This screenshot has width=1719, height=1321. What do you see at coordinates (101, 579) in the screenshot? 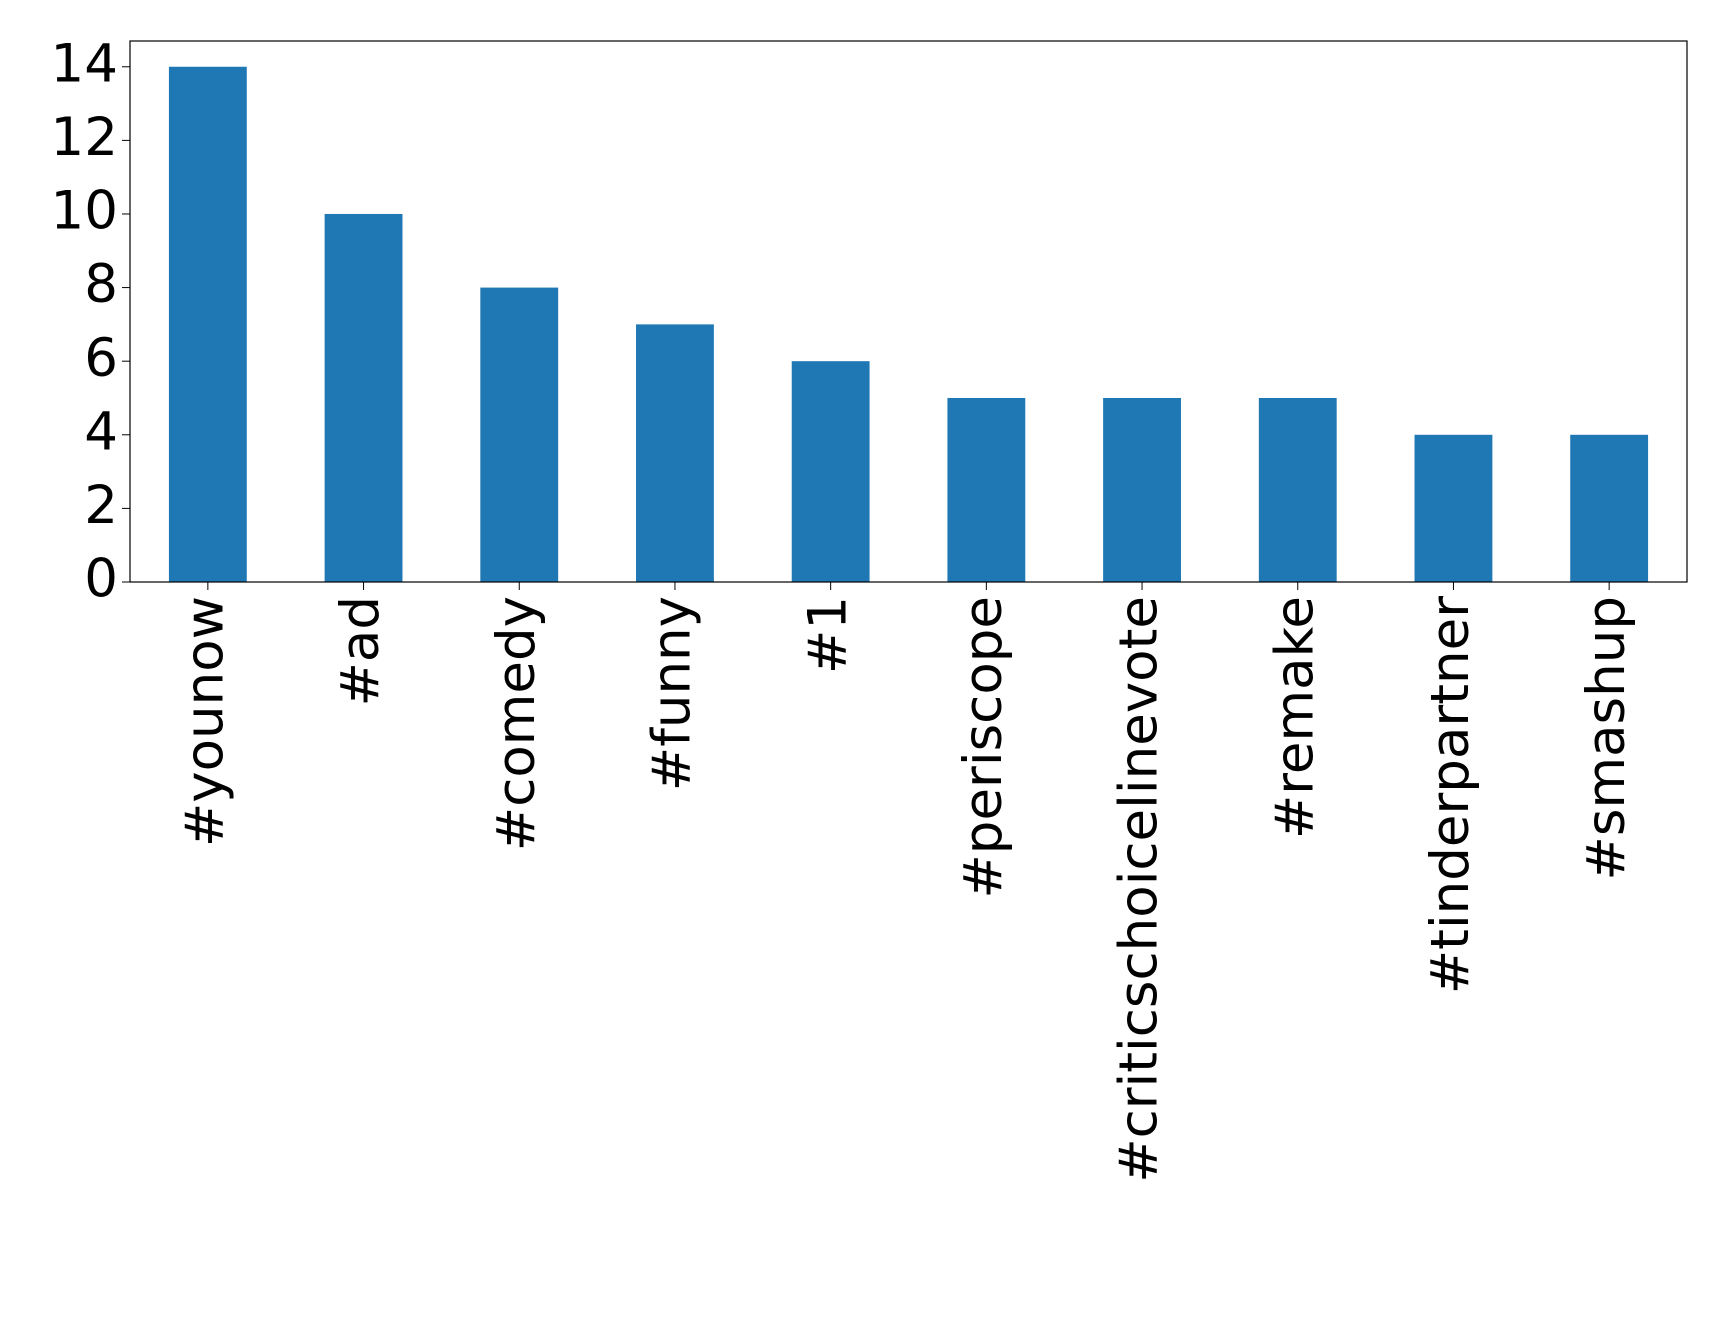
I see `y-tick-label: 0` at bounding box center [101, 579].